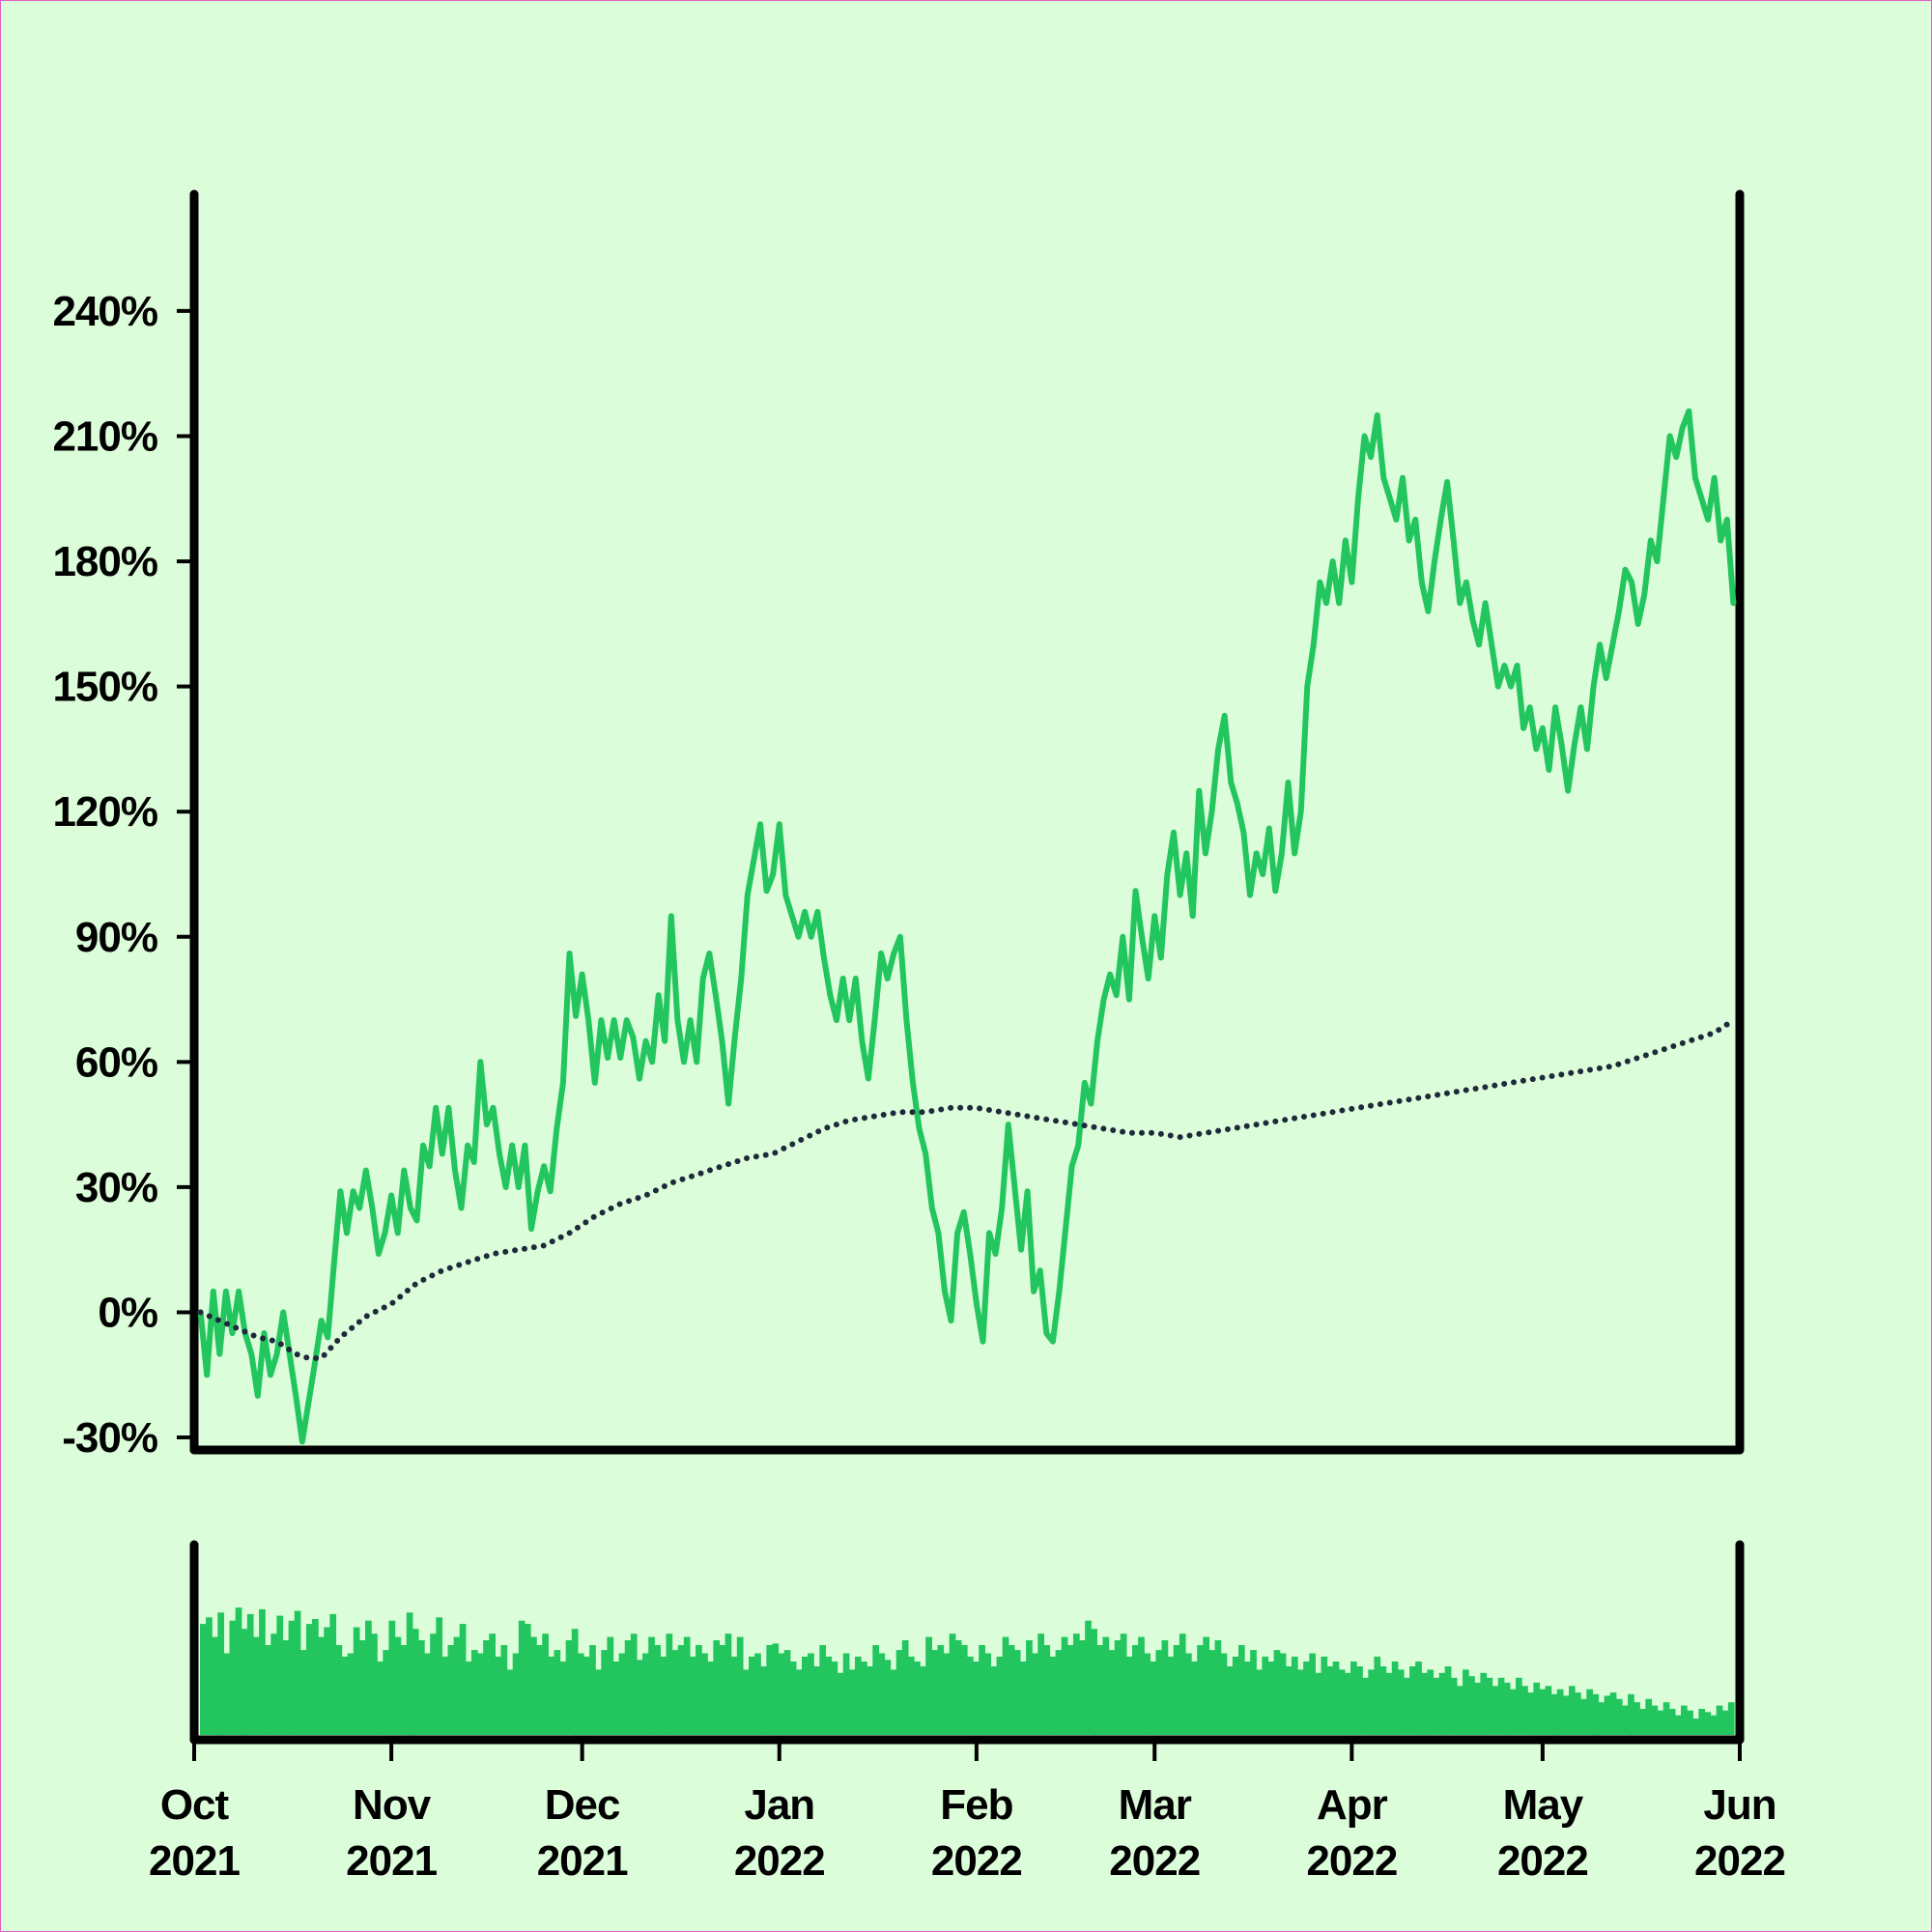 The width and height of the screenshot is (1932, 1932). I want to click on y-tick-label: 120%, so click(104, 812).